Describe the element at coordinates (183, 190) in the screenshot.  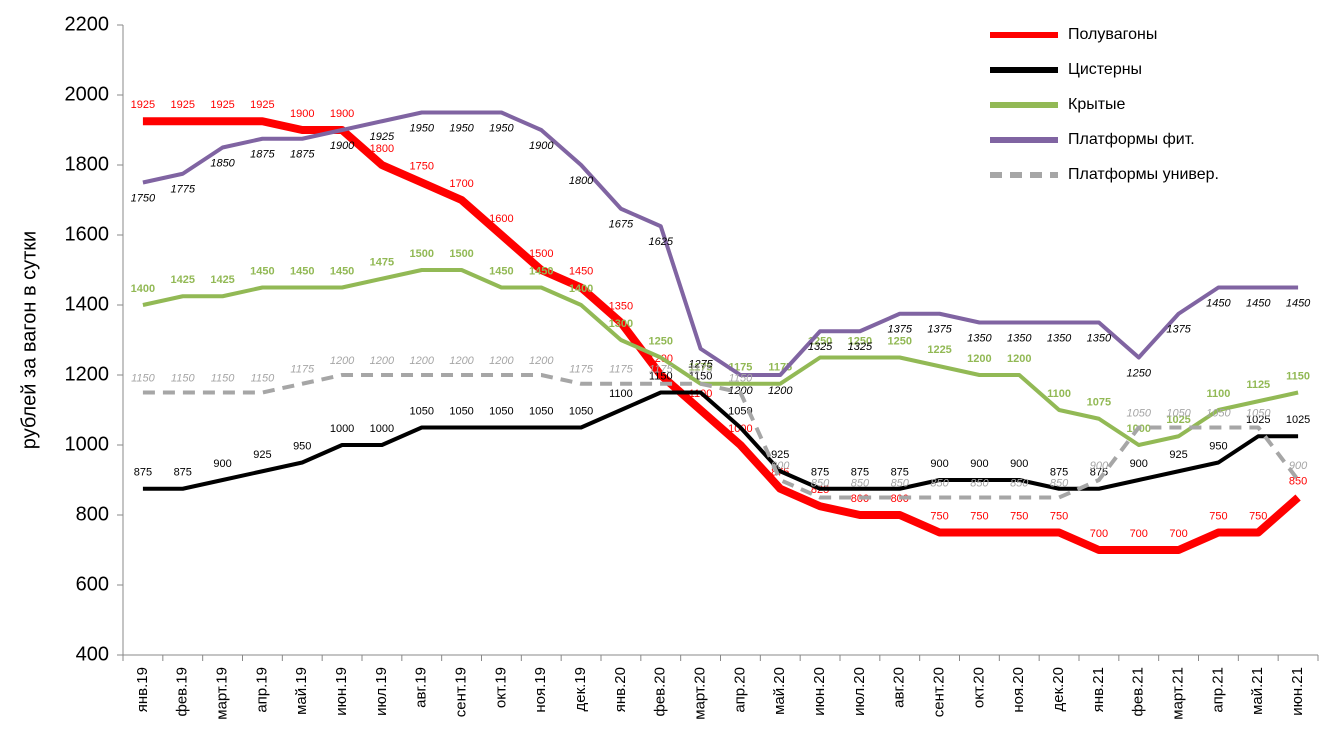
I see `data-label: 1775` at that location.